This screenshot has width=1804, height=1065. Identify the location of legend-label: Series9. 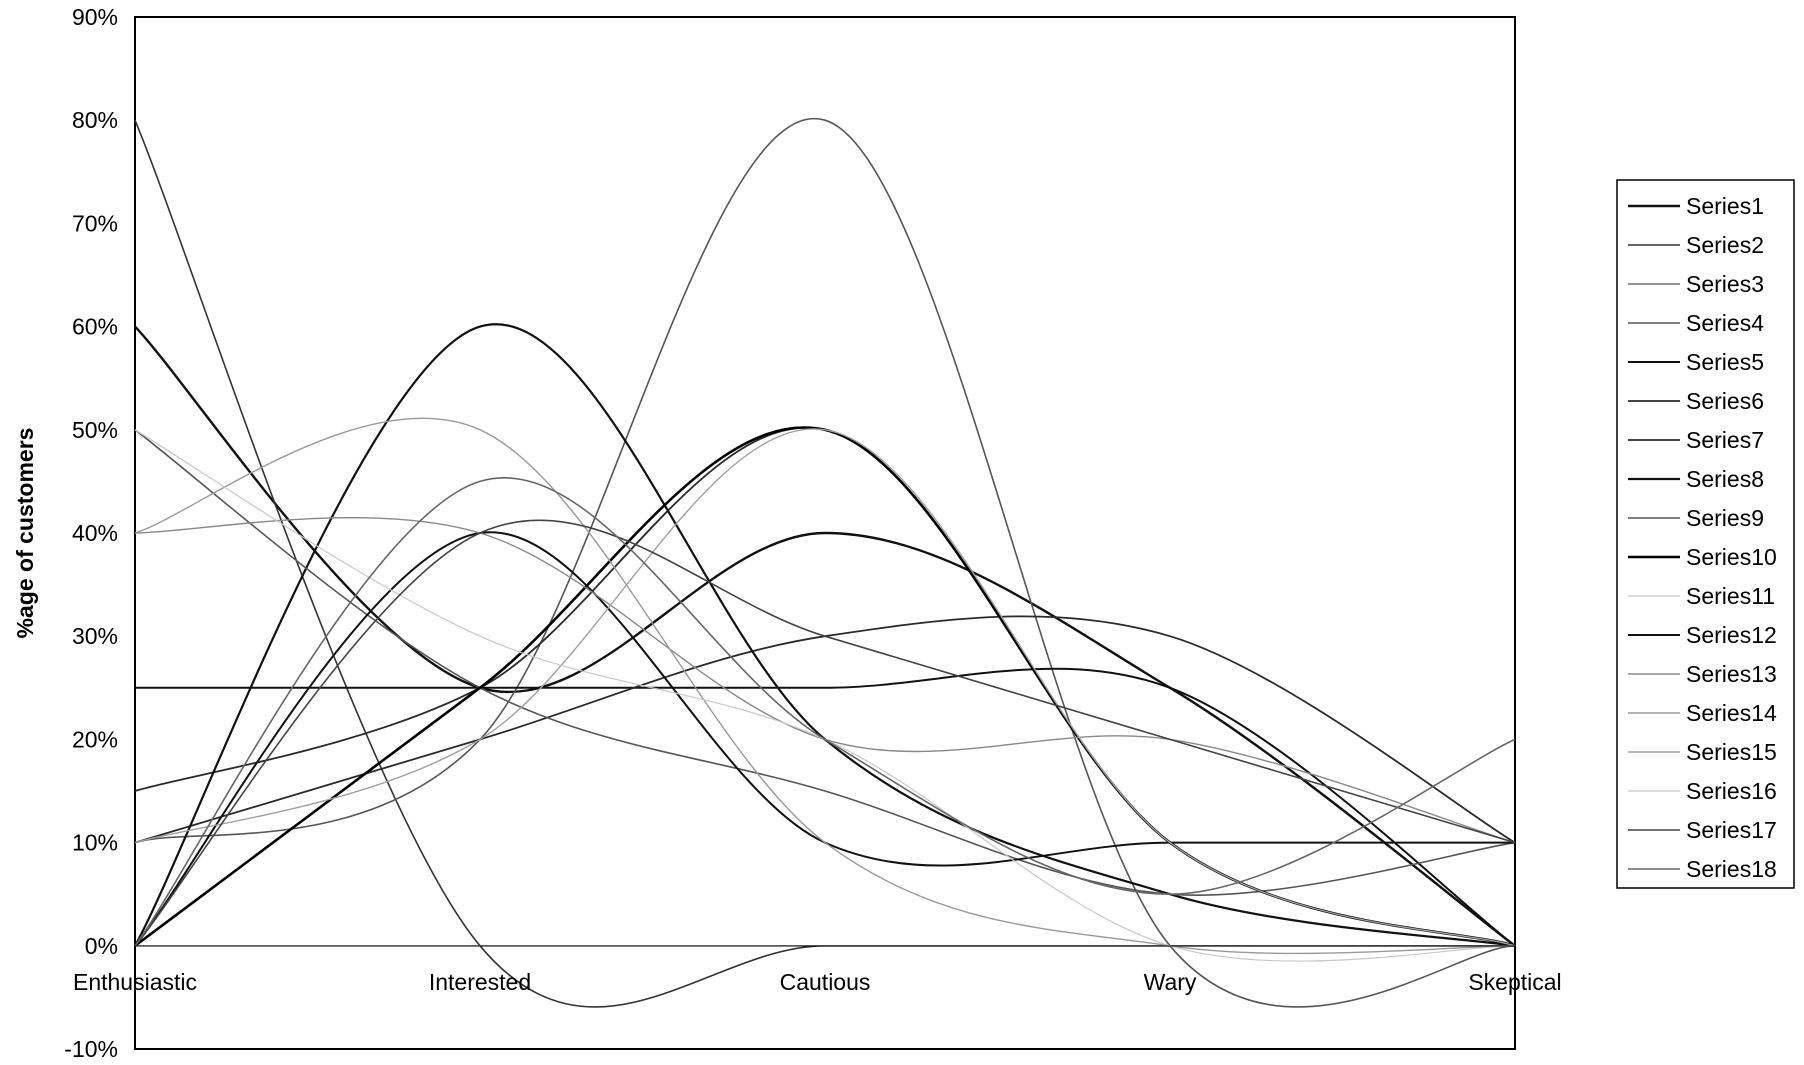
(1725, 518).